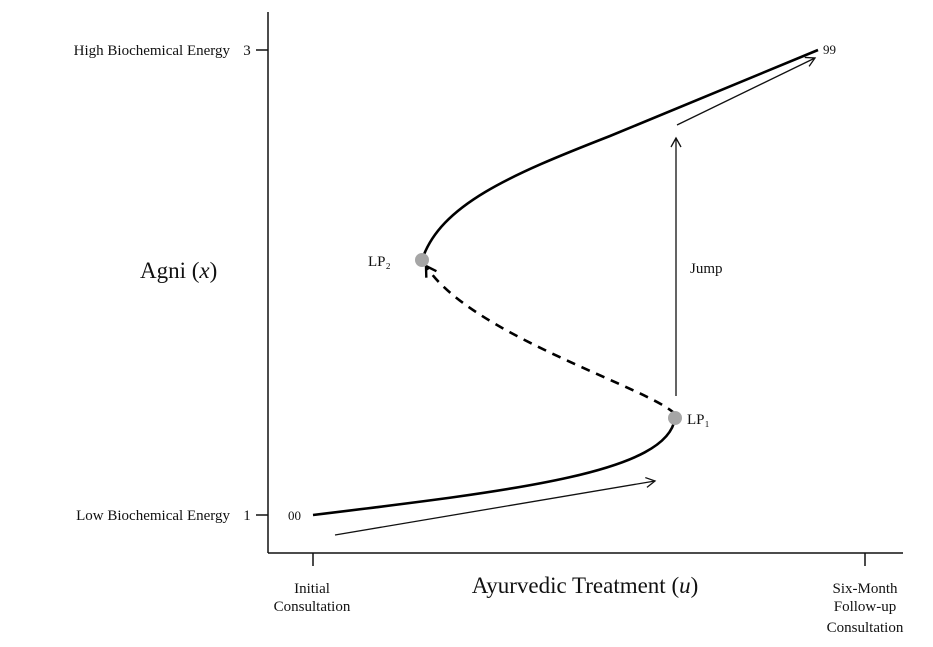 This screenshot has height=647, width=933. What do you see at coordinates (551, 340) in the screenshot?
I see `unstable-branch-dashed` at bounding box center [551, 340].